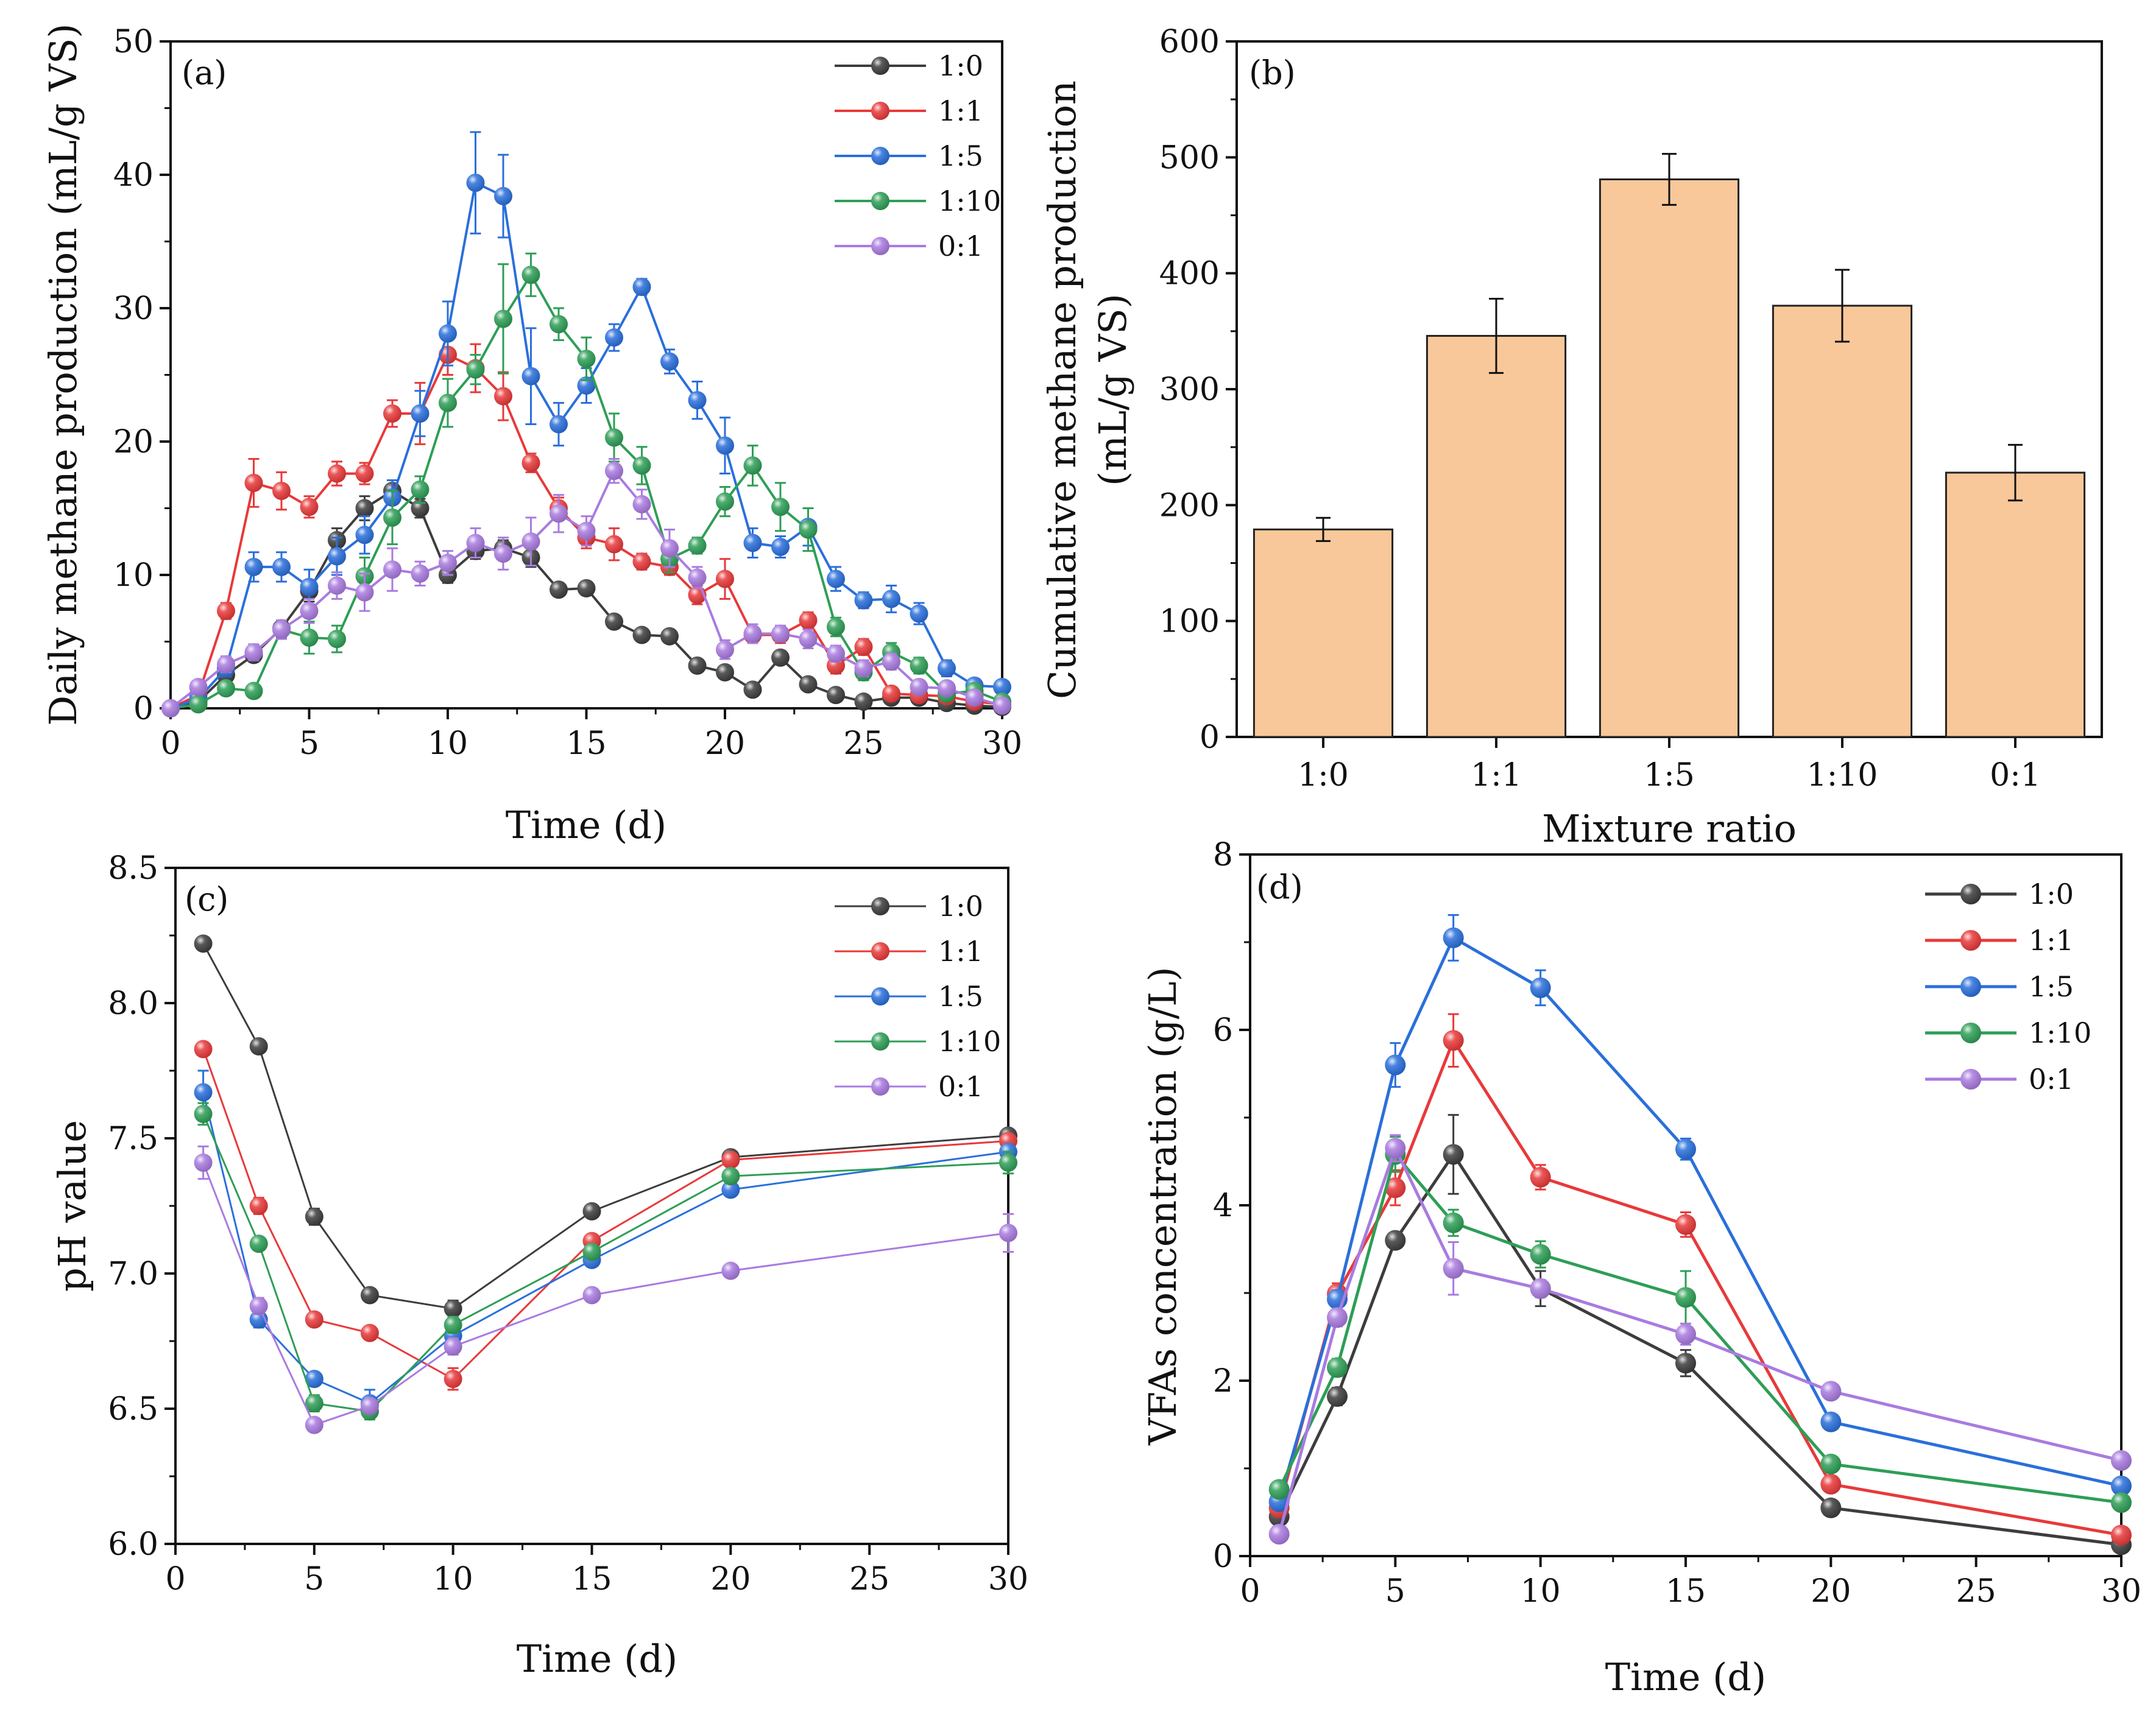  Describe the element at coordinates (1190, 390) in the screenshot. I see `y-tick-label: 300` at that location.